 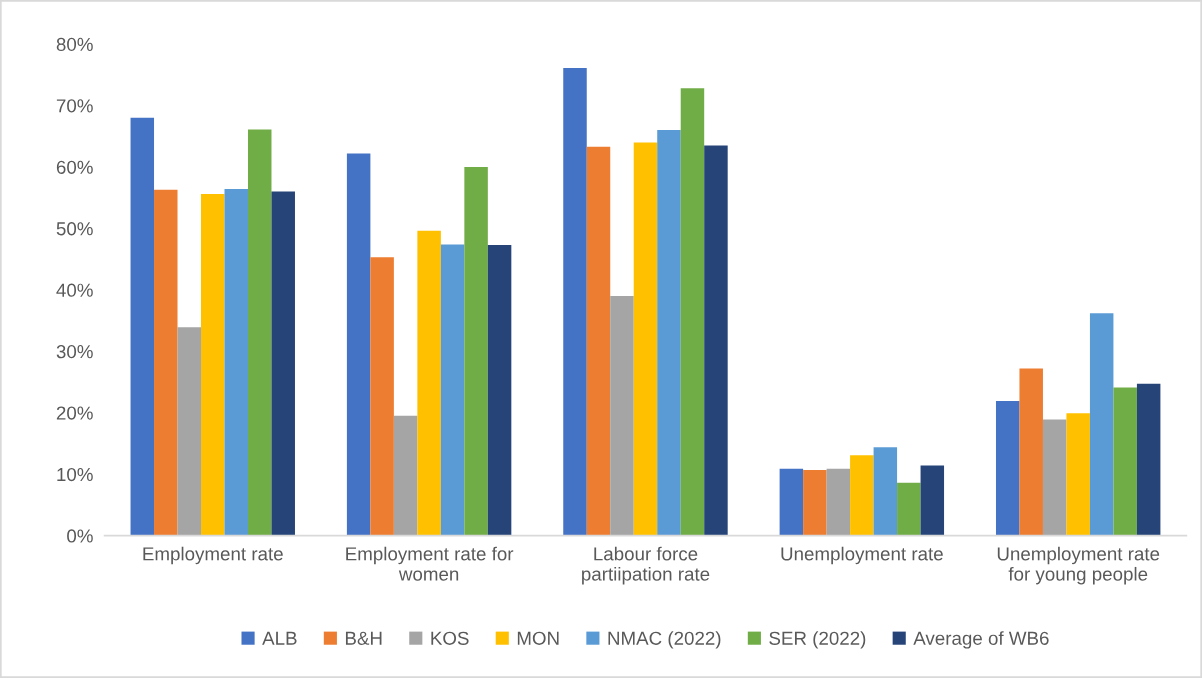 What do you see at coordinates (538, 638) in the screenshot?
I see `legend-label: MON` at bounding box center [538, 638].